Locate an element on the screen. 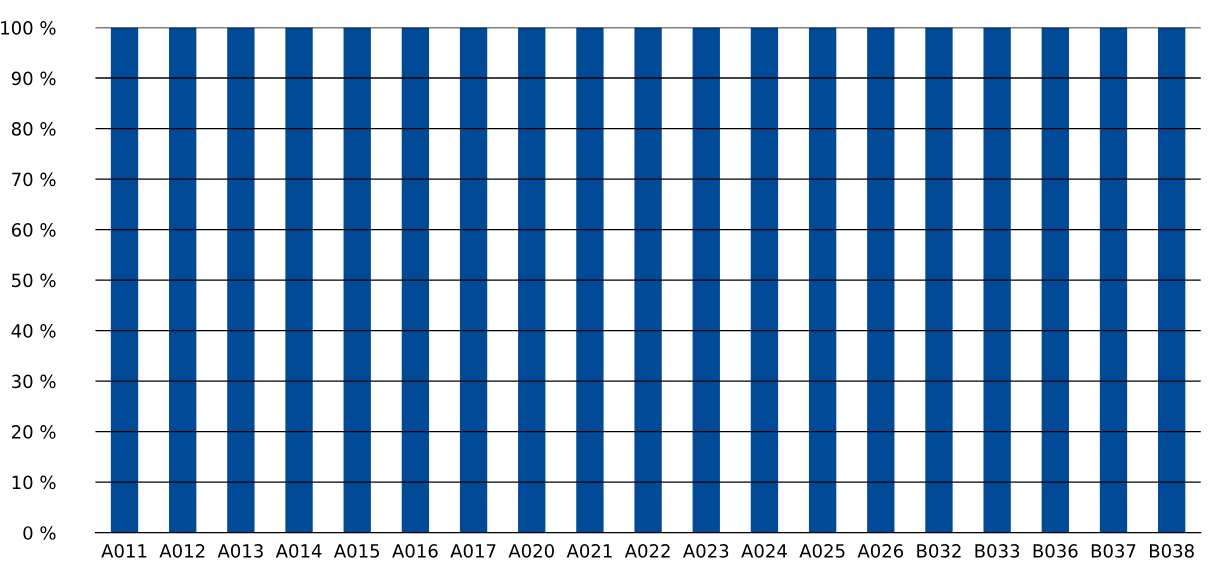 The width and height of the screenshot is (1208, 574). x-tick-label: B038 is located at coordinates (1172, 551).